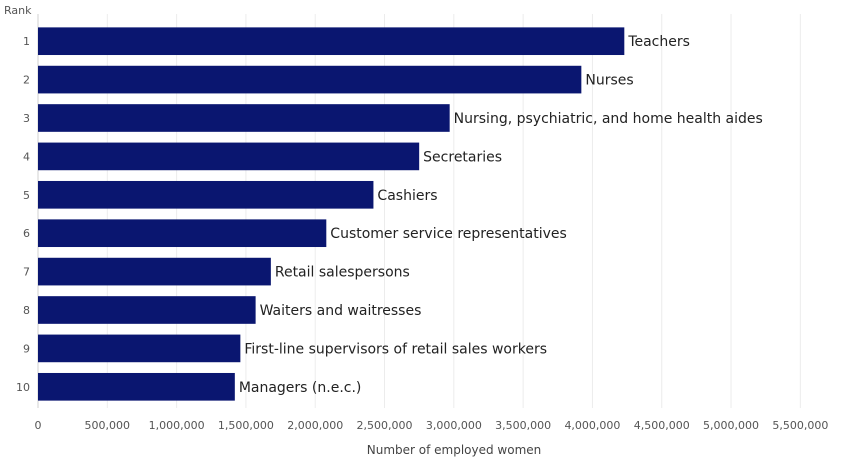 The image size is (843, 465). What do you see at coordinates (38, 425) in the screenshot?
I see `x-tick-label: 0` at bounding box center [38, 425].